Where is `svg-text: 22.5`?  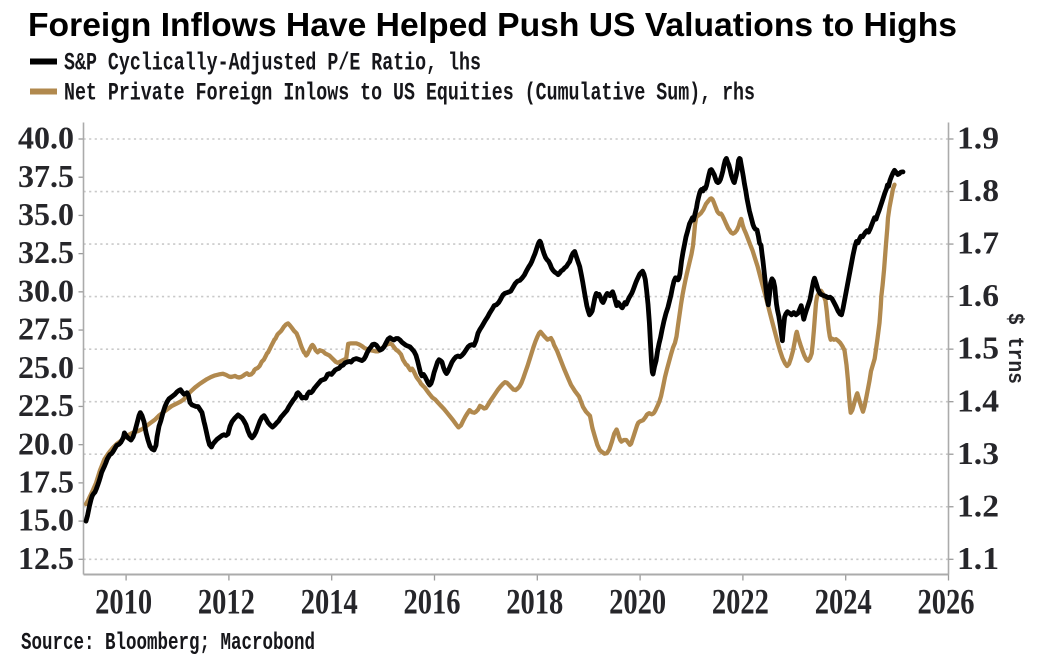 svg-text: 22.5 is located at coordinates (46, 405).